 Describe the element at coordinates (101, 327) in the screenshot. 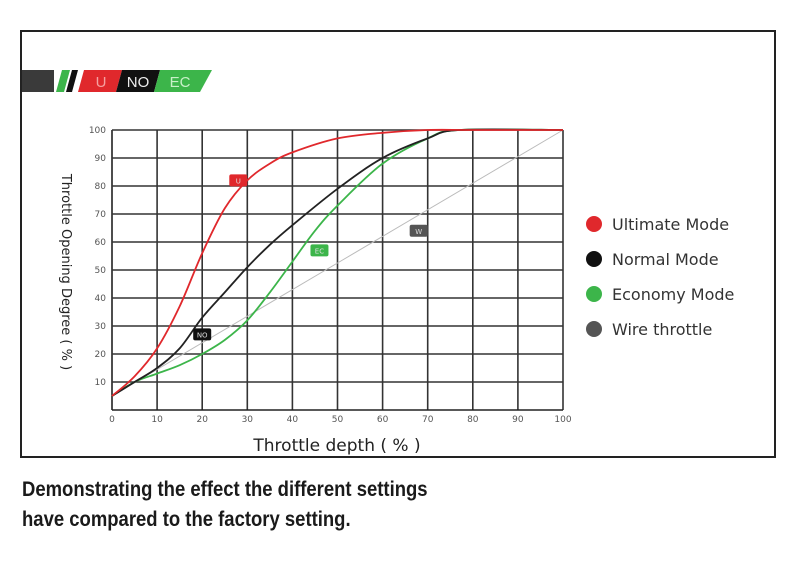

I see `y-tick-label: 30` at that location.